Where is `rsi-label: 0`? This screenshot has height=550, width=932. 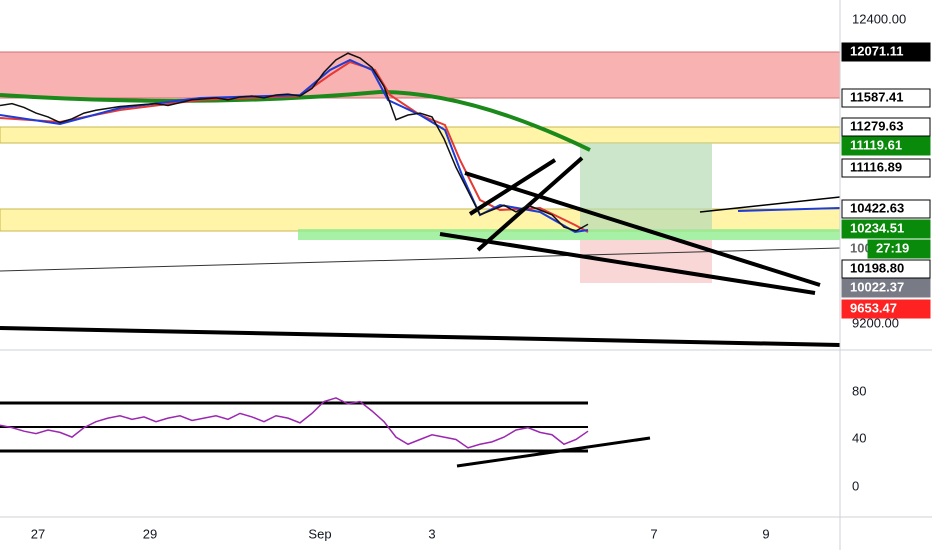
rsi-label: 0 is located at coordinates (855, 485).